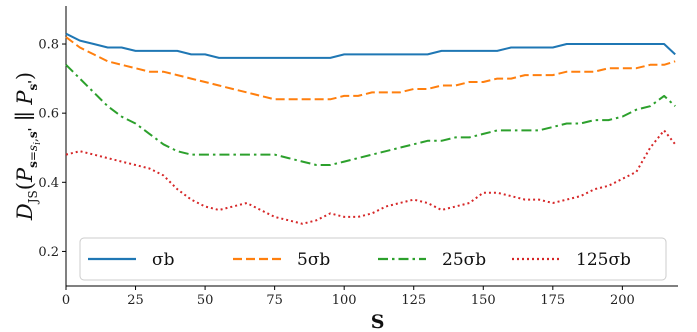 This screenshot has height=332, width=697. Describe the element at coordinates (135, 300) in the screenshot. I see `x-tick-label: 25` at that location.